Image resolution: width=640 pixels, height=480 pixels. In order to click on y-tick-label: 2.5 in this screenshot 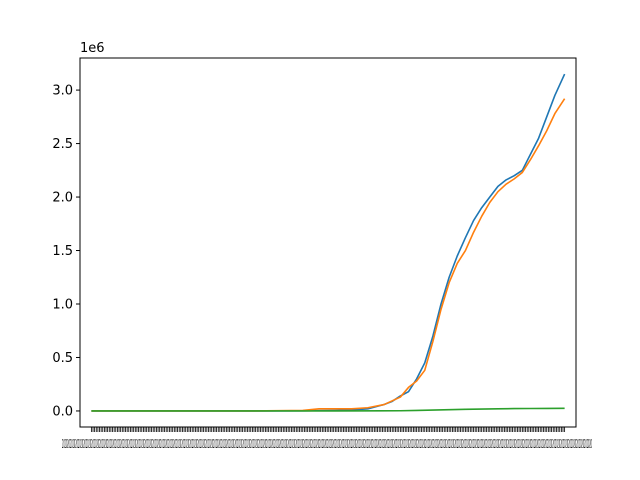, I will do `click(62, 144)`.